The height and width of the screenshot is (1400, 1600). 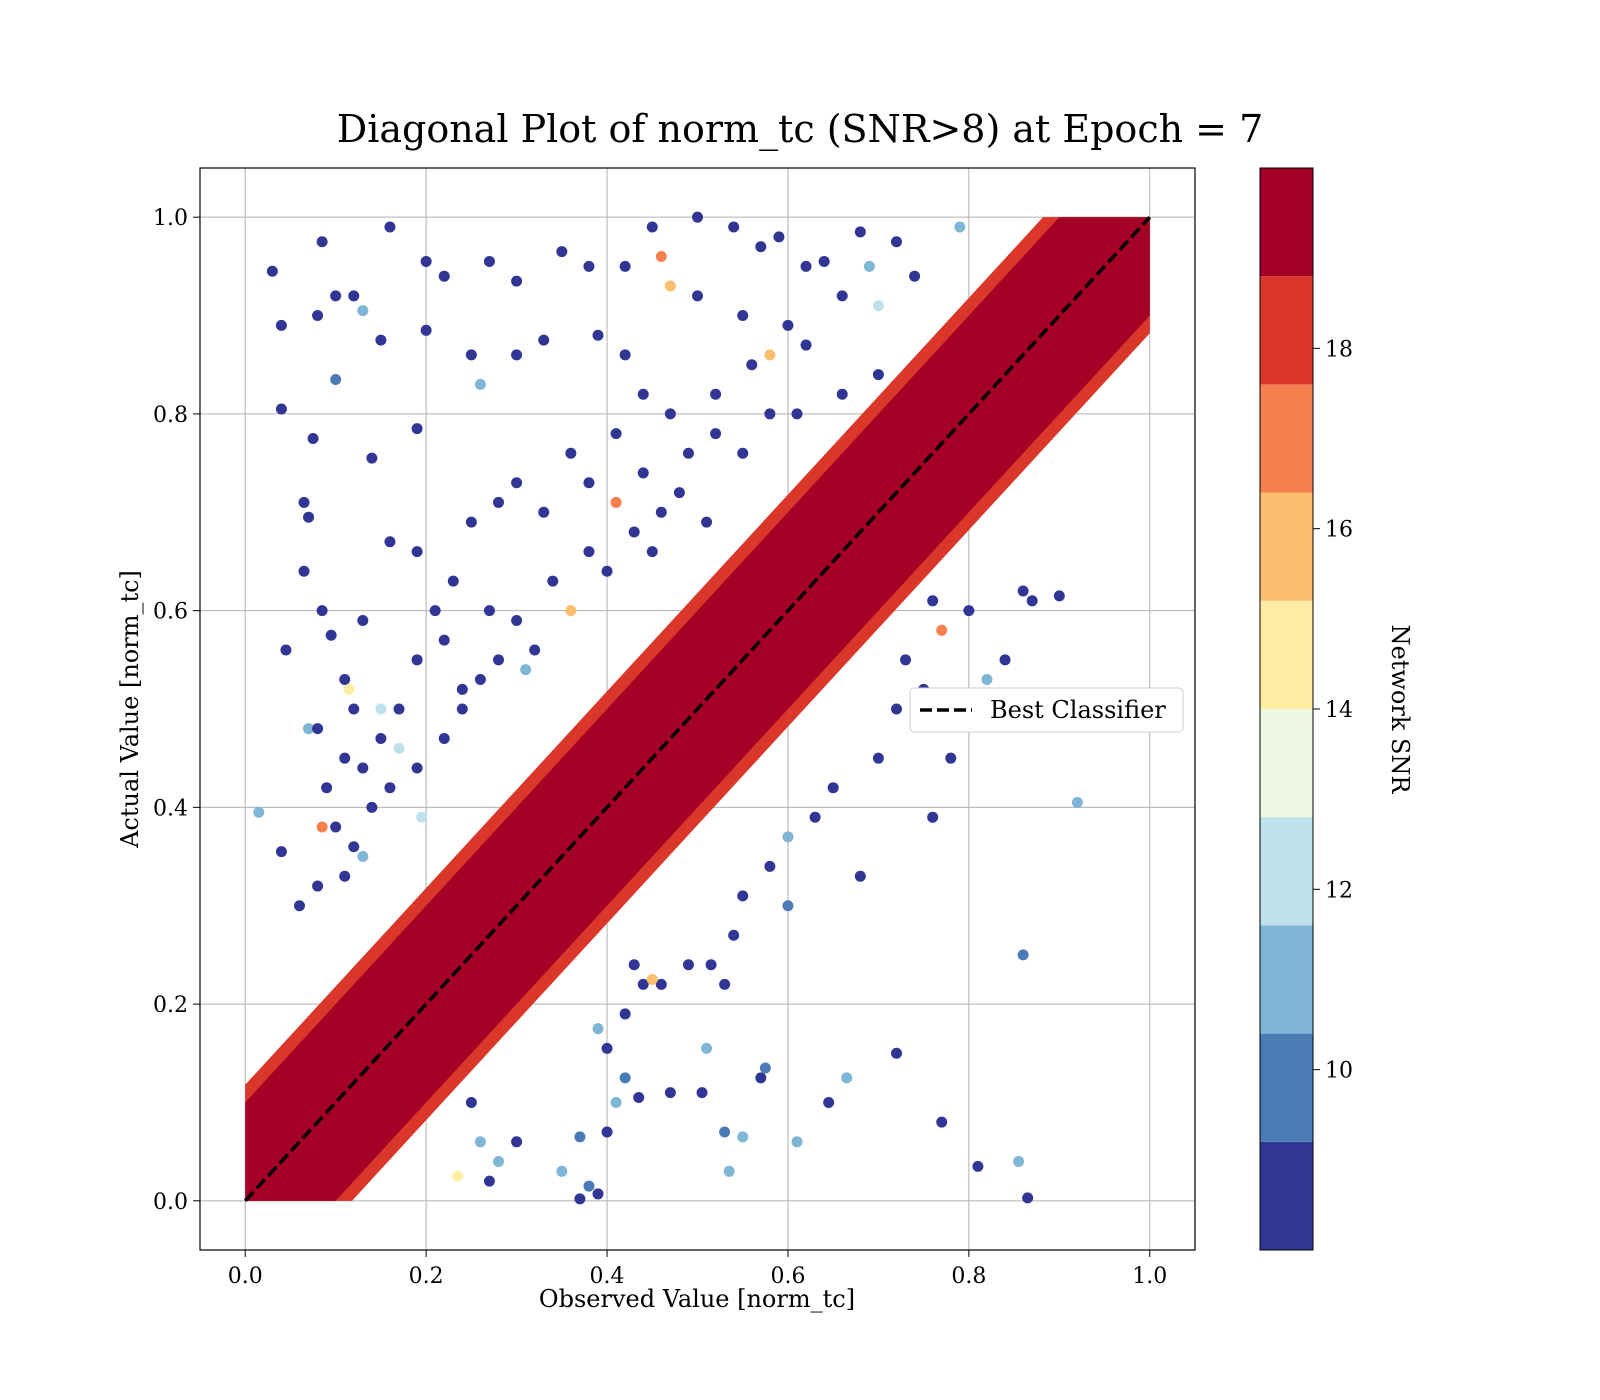 I want to click on colorbar-tick-label: 14, so click(x=1339, y=710).